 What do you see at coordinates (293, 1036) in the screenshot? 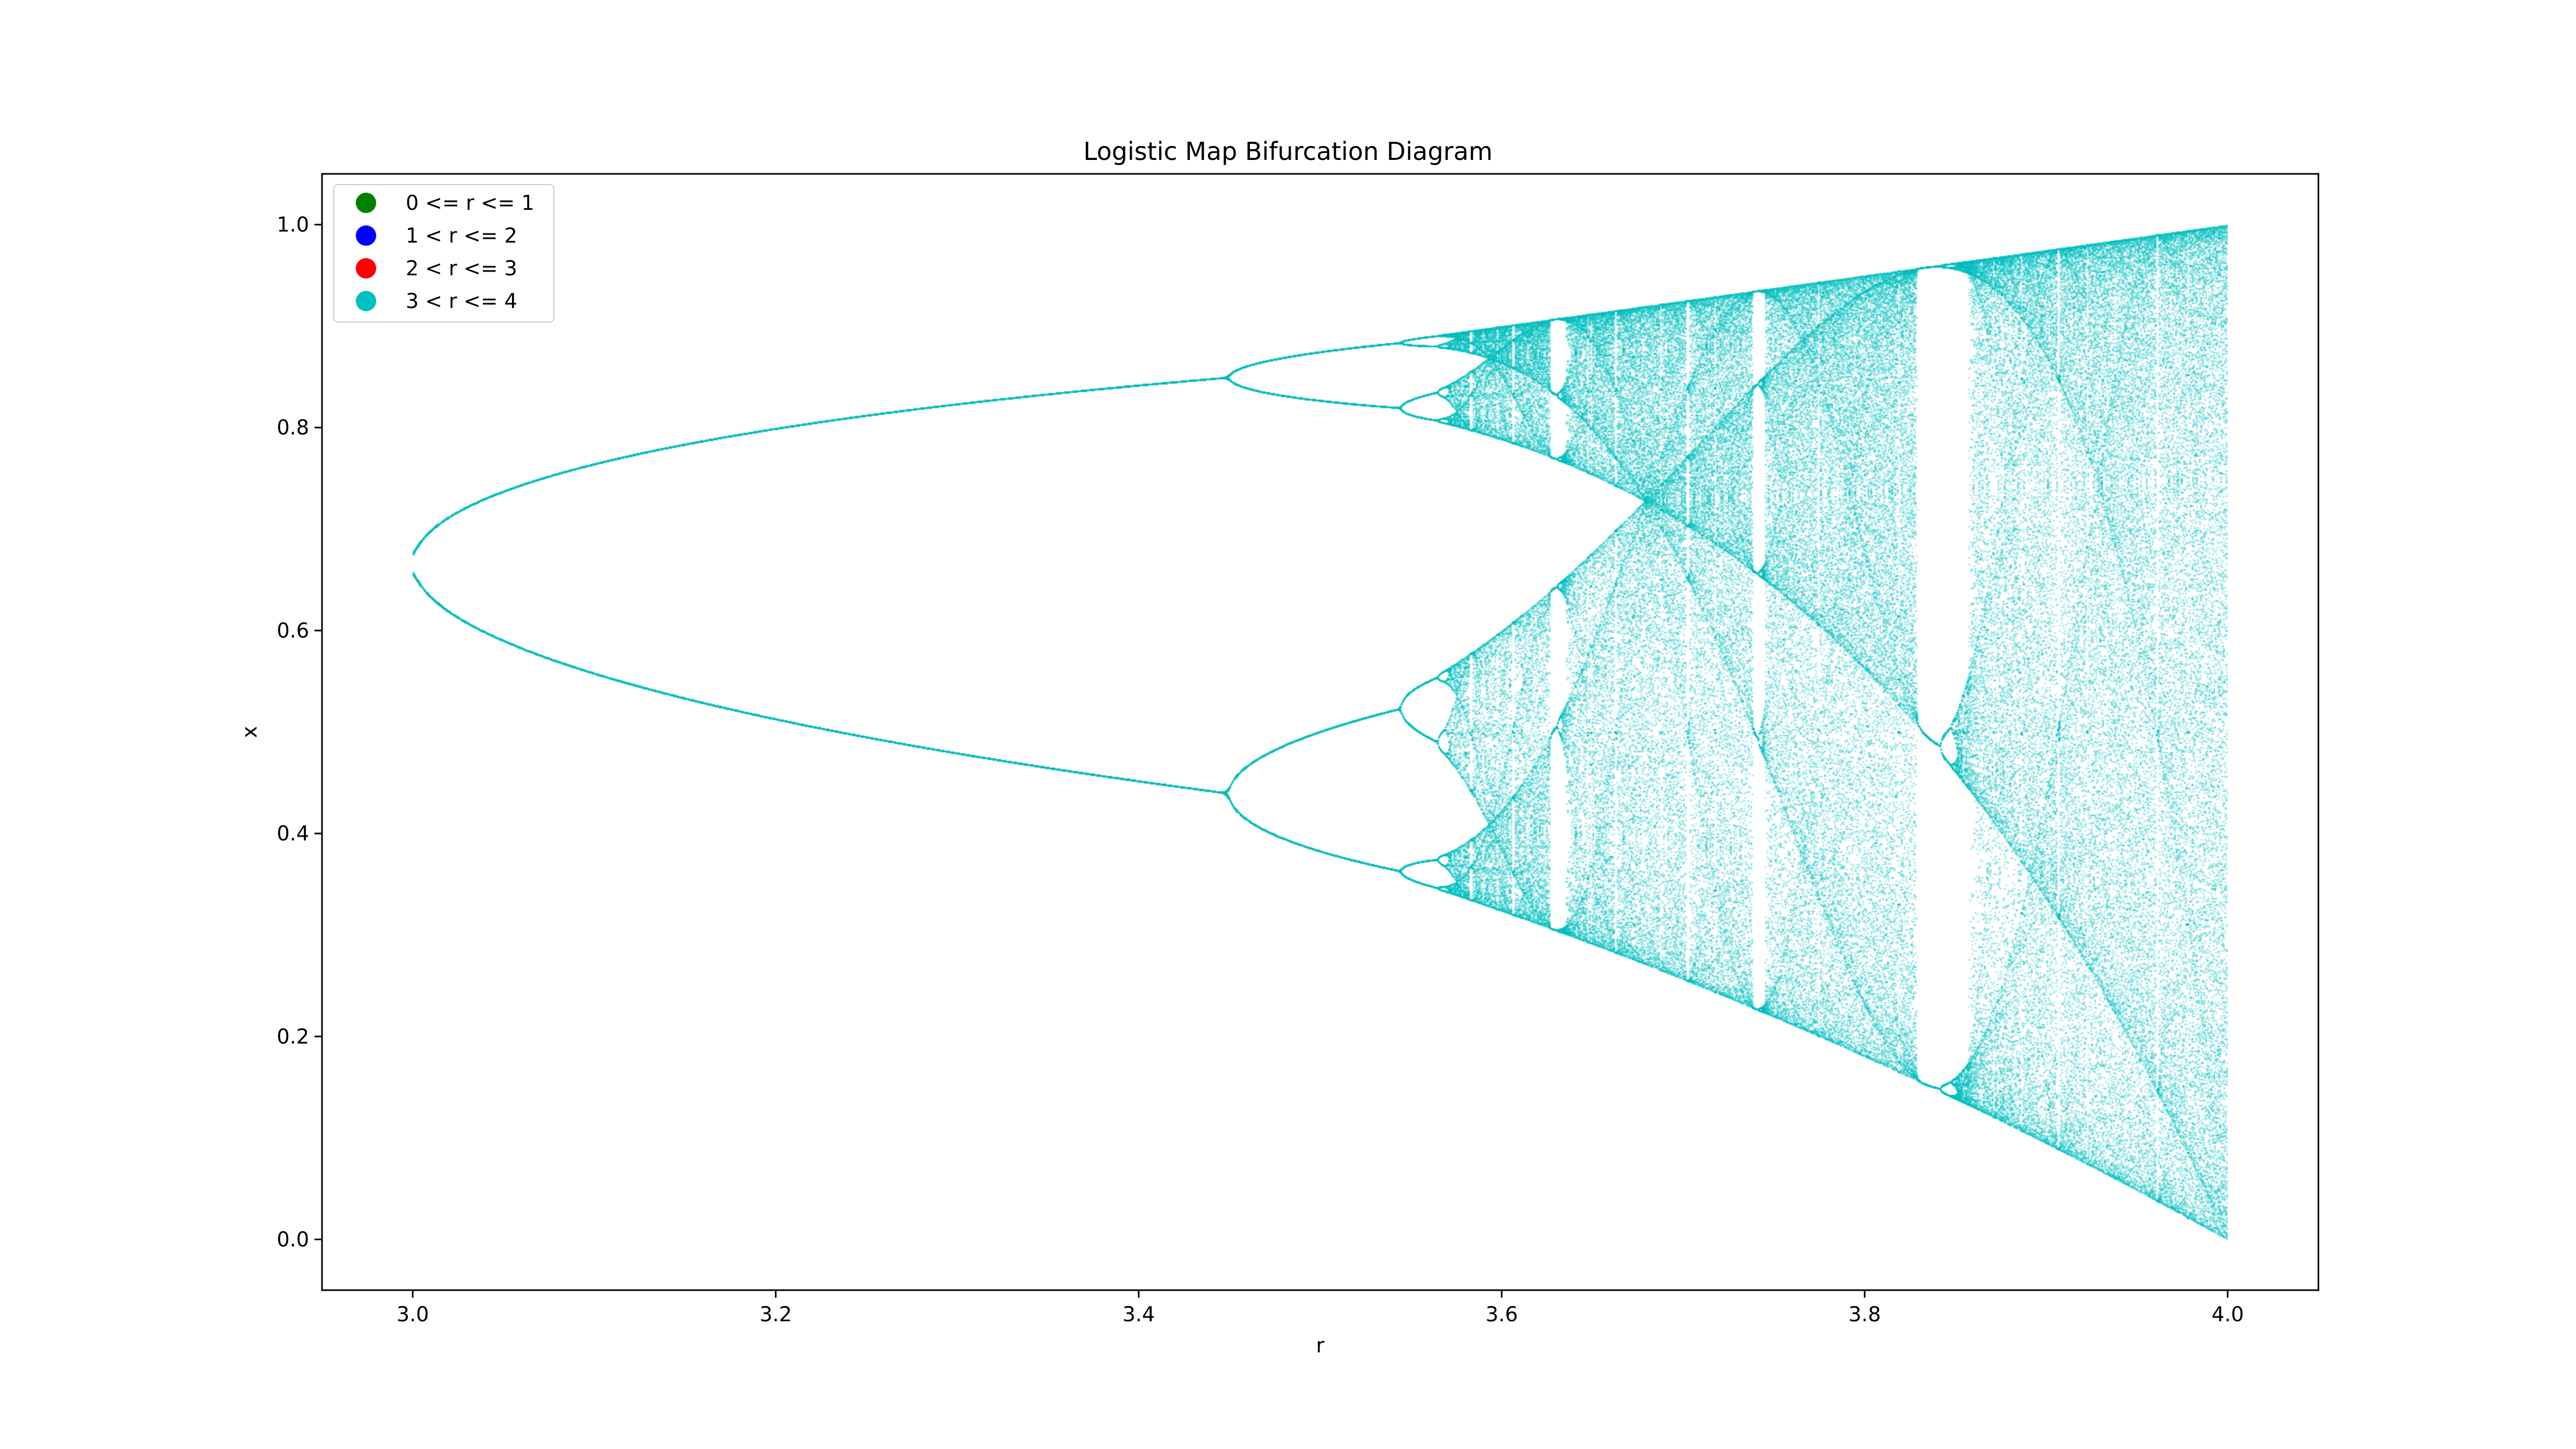
I see `y-tick-label: 0.2` at bounding box center [293, 1036].